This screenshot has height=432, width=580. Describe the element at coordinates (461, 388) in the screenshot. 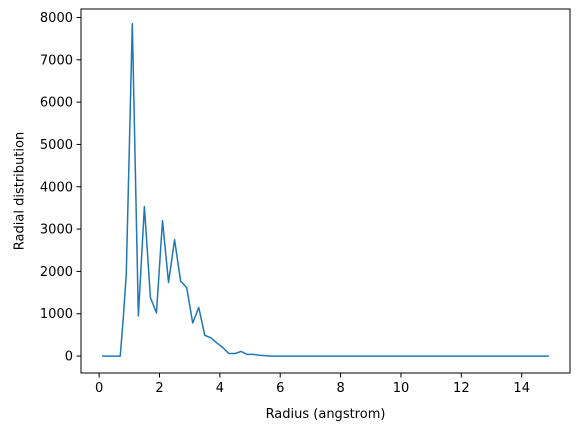

I see `x-tick-label: 12` at that location.